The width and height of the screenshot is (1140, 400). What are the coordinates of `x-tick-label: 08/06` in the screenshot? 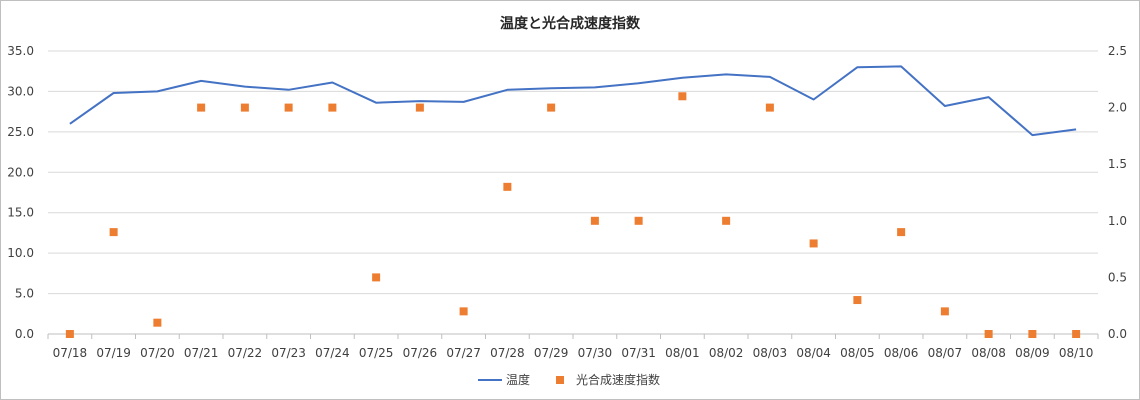 It's located at (901, 353).